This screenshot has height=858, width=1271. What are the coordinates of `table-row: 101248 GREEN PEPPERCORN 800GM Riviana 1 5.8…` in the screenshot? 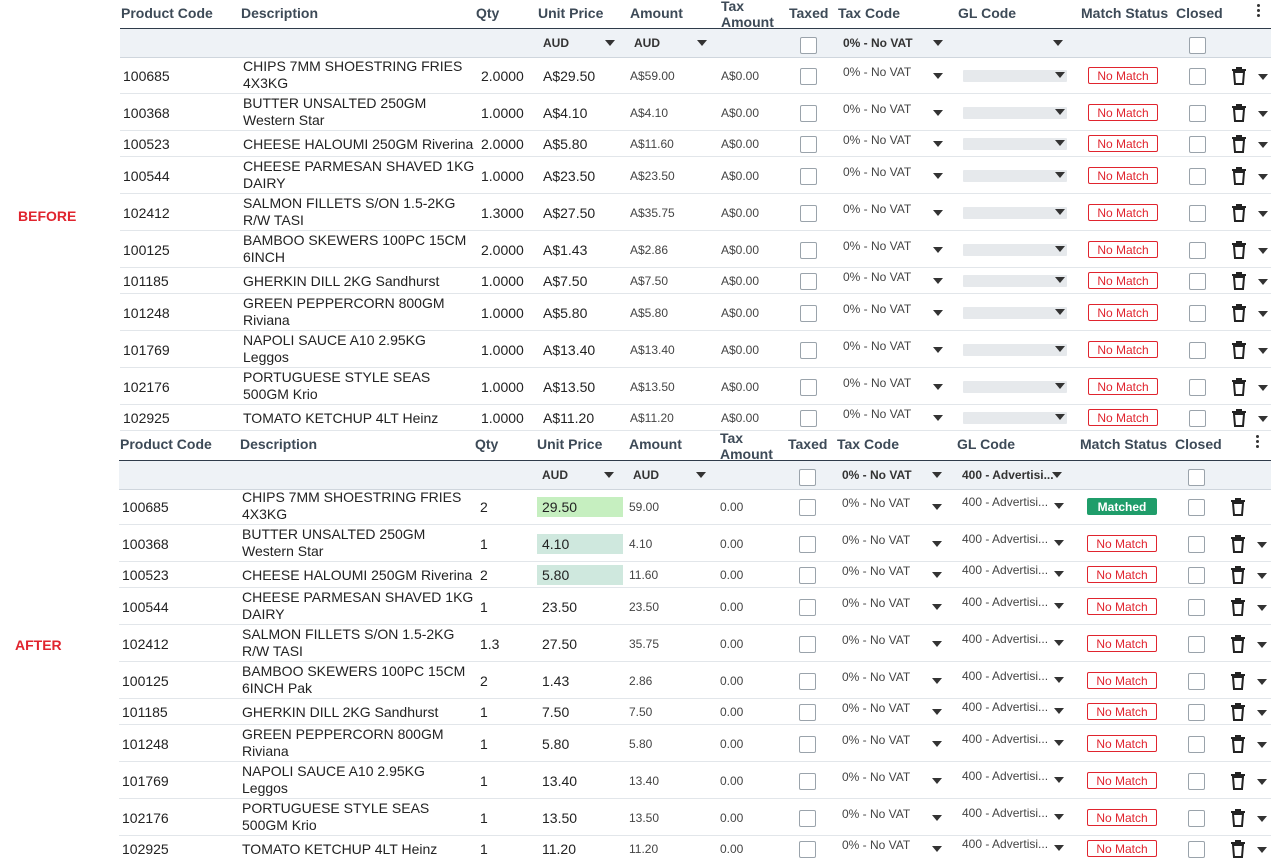 It's located at (695, 743).